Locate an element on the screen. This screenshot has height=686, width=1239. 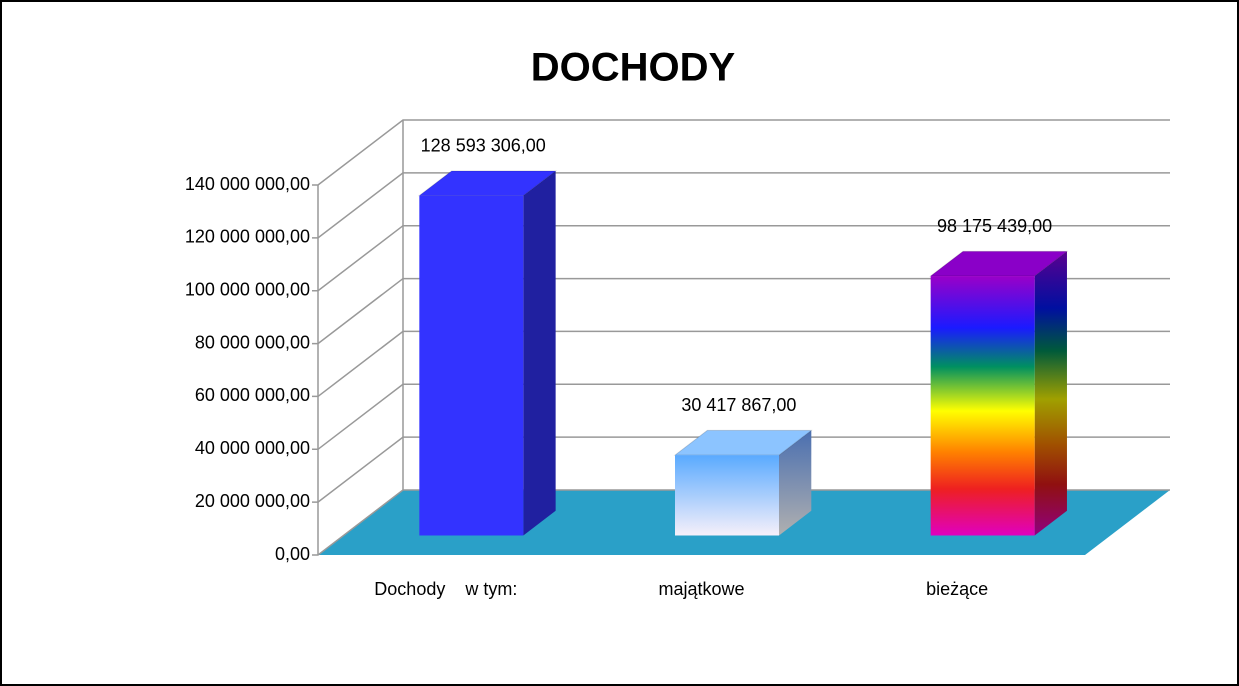
y-tick-label: 100 000 000,00 is located at coordinates (247, 289).